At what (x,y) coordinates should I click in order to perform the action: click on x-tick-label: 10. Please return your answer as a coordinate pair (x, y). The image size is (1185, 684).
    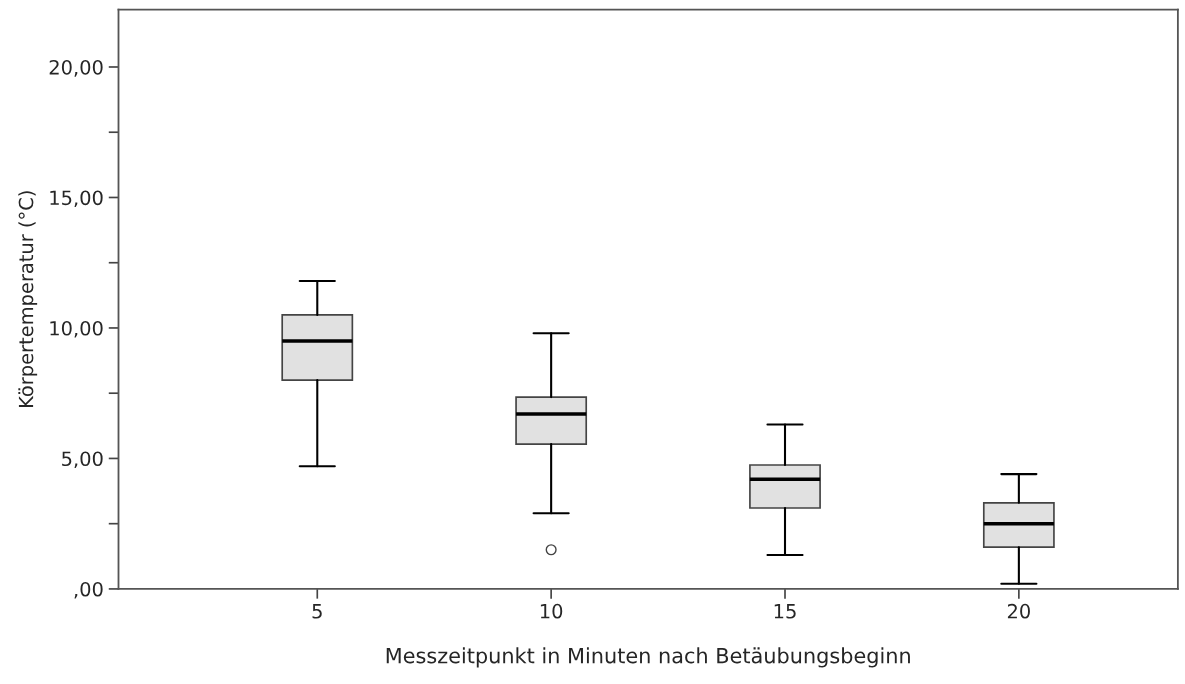
    Looking at the image, I should click on (551, 611).